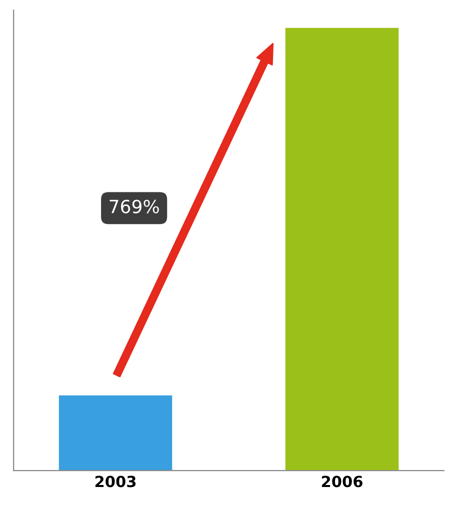  Describe the element at coordinates (134, 207) in the screenshot. I see `annotation: 769%` at that location.